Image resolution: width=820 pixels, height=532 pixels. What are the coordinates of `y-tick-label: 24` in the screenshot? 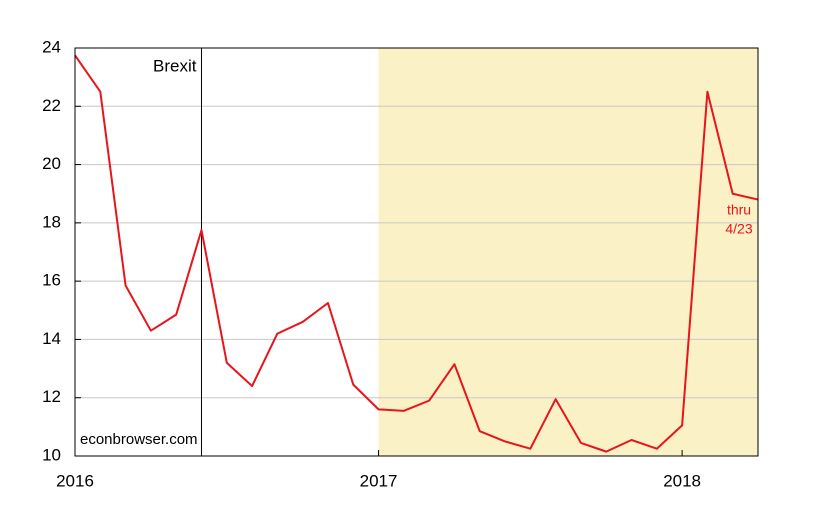 It's located at (51, 46).